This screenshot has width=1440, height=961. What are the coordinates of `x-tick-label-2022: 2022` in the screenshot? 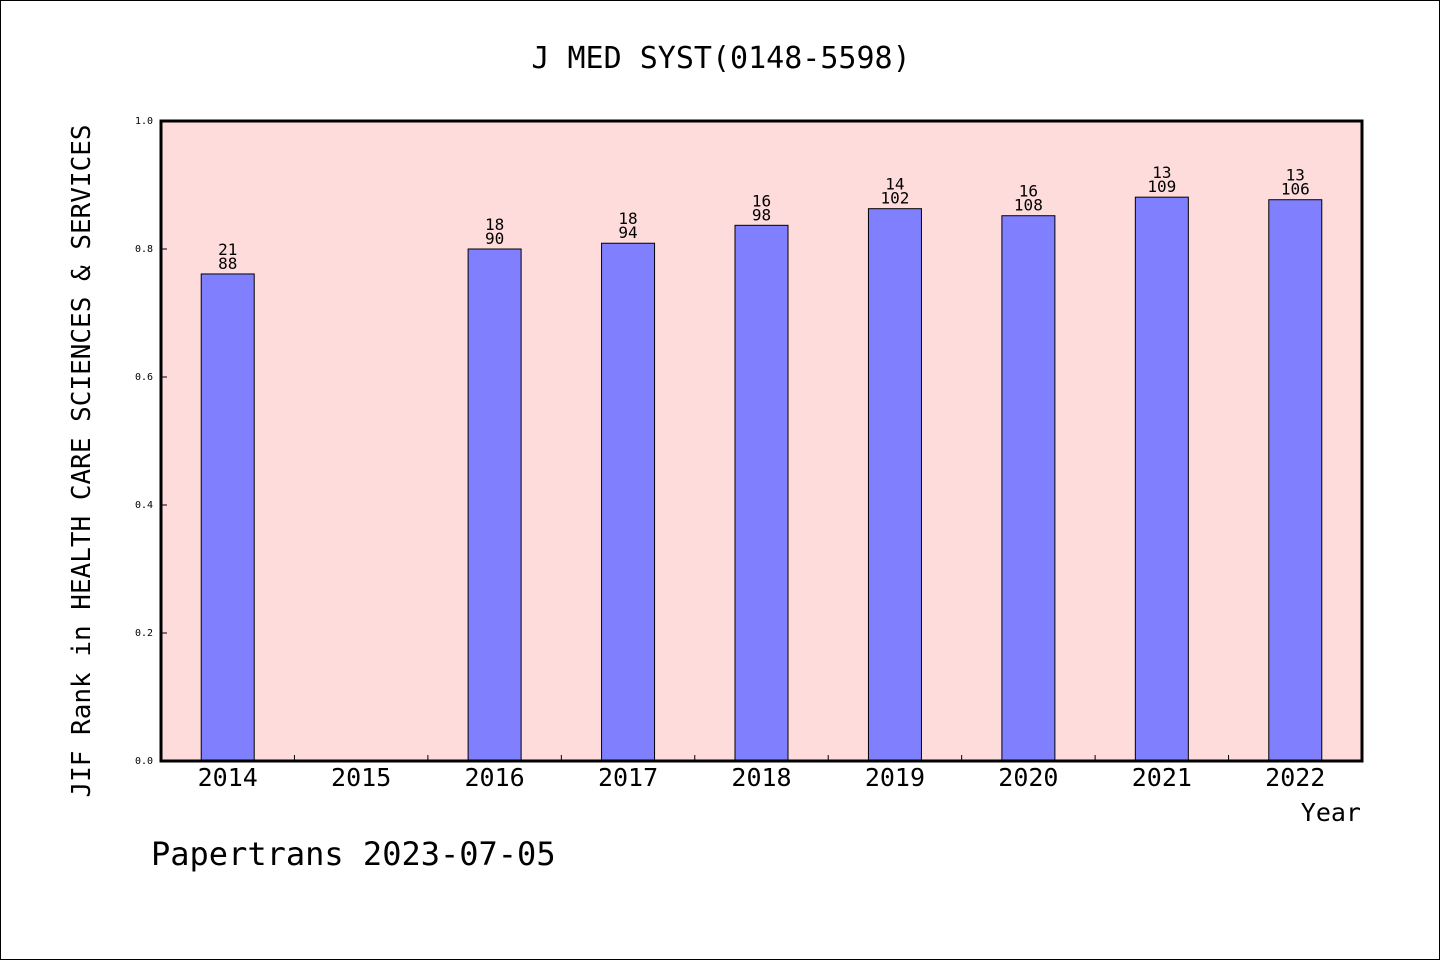 It's located at (1295, 777).